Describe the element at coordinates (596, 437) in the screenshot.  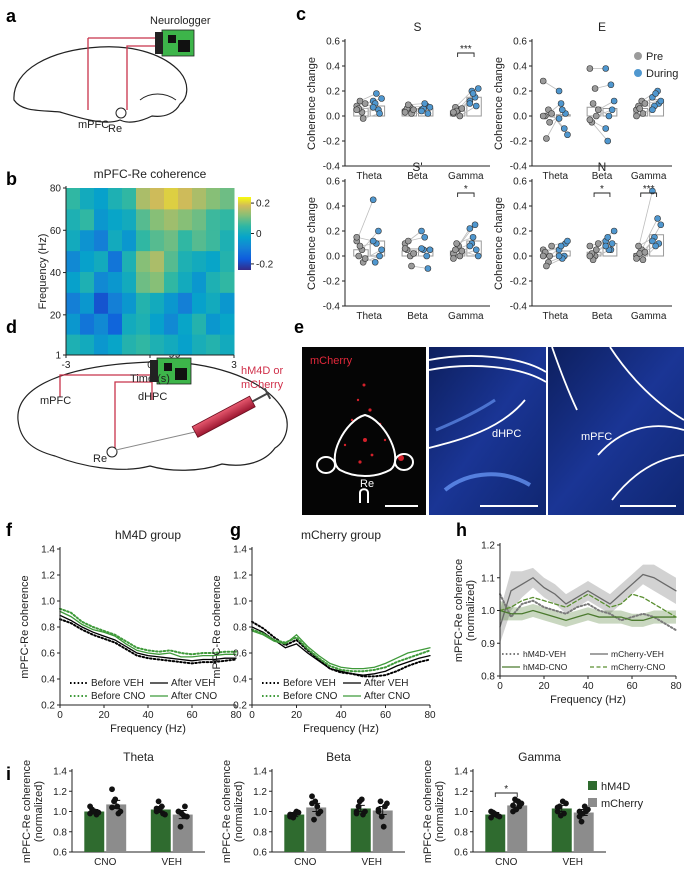
I see `region-label: mPFC` at that location.